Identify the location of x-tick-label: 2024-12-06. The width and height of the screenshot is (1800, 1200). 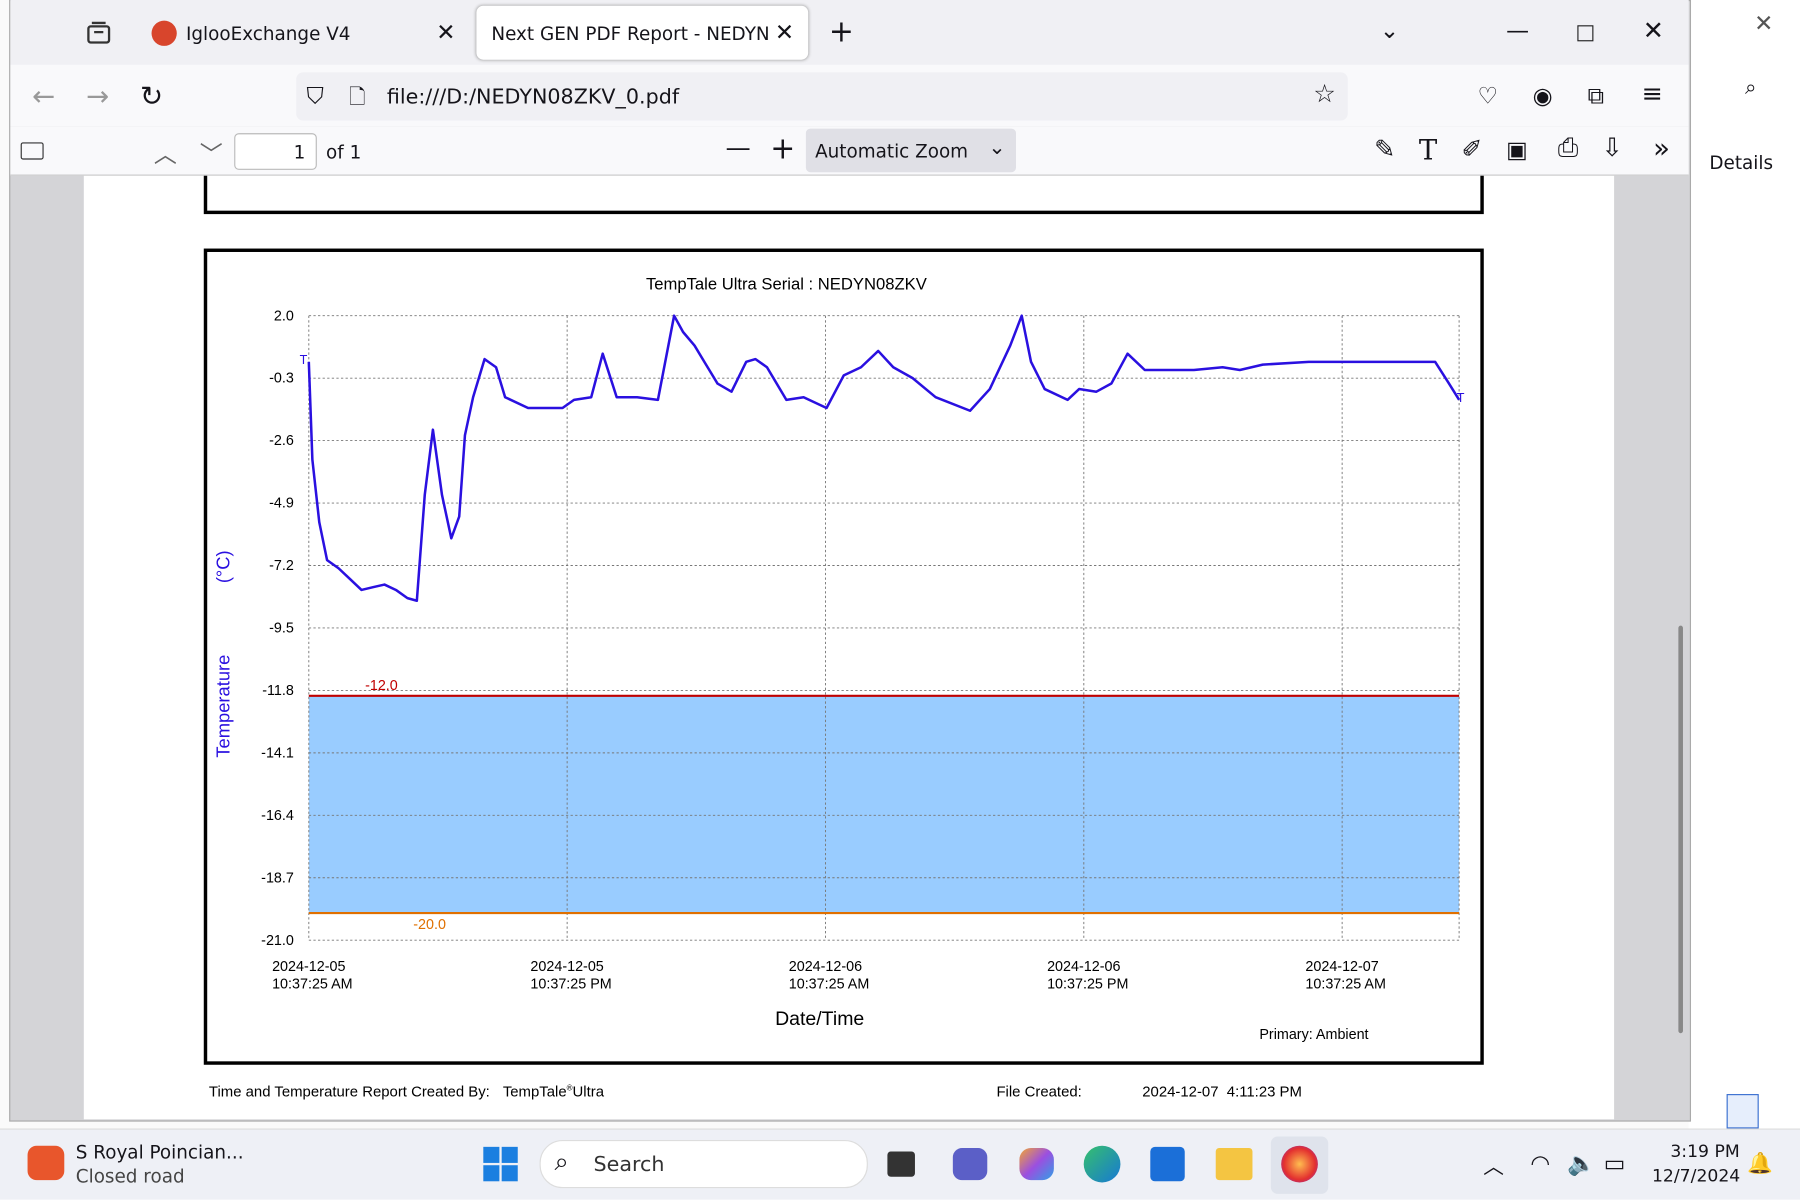
(825, 967).